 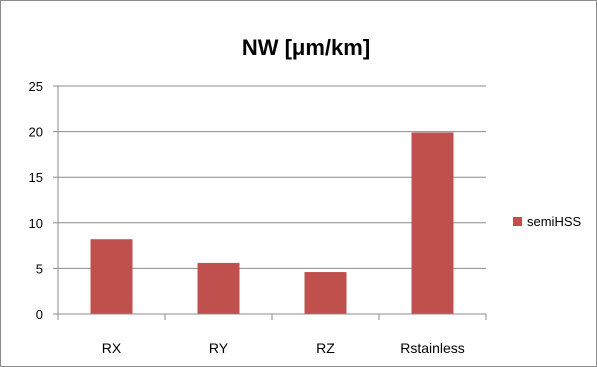 I want to click on y-tick-label: 5, so click(x=39, y=268).